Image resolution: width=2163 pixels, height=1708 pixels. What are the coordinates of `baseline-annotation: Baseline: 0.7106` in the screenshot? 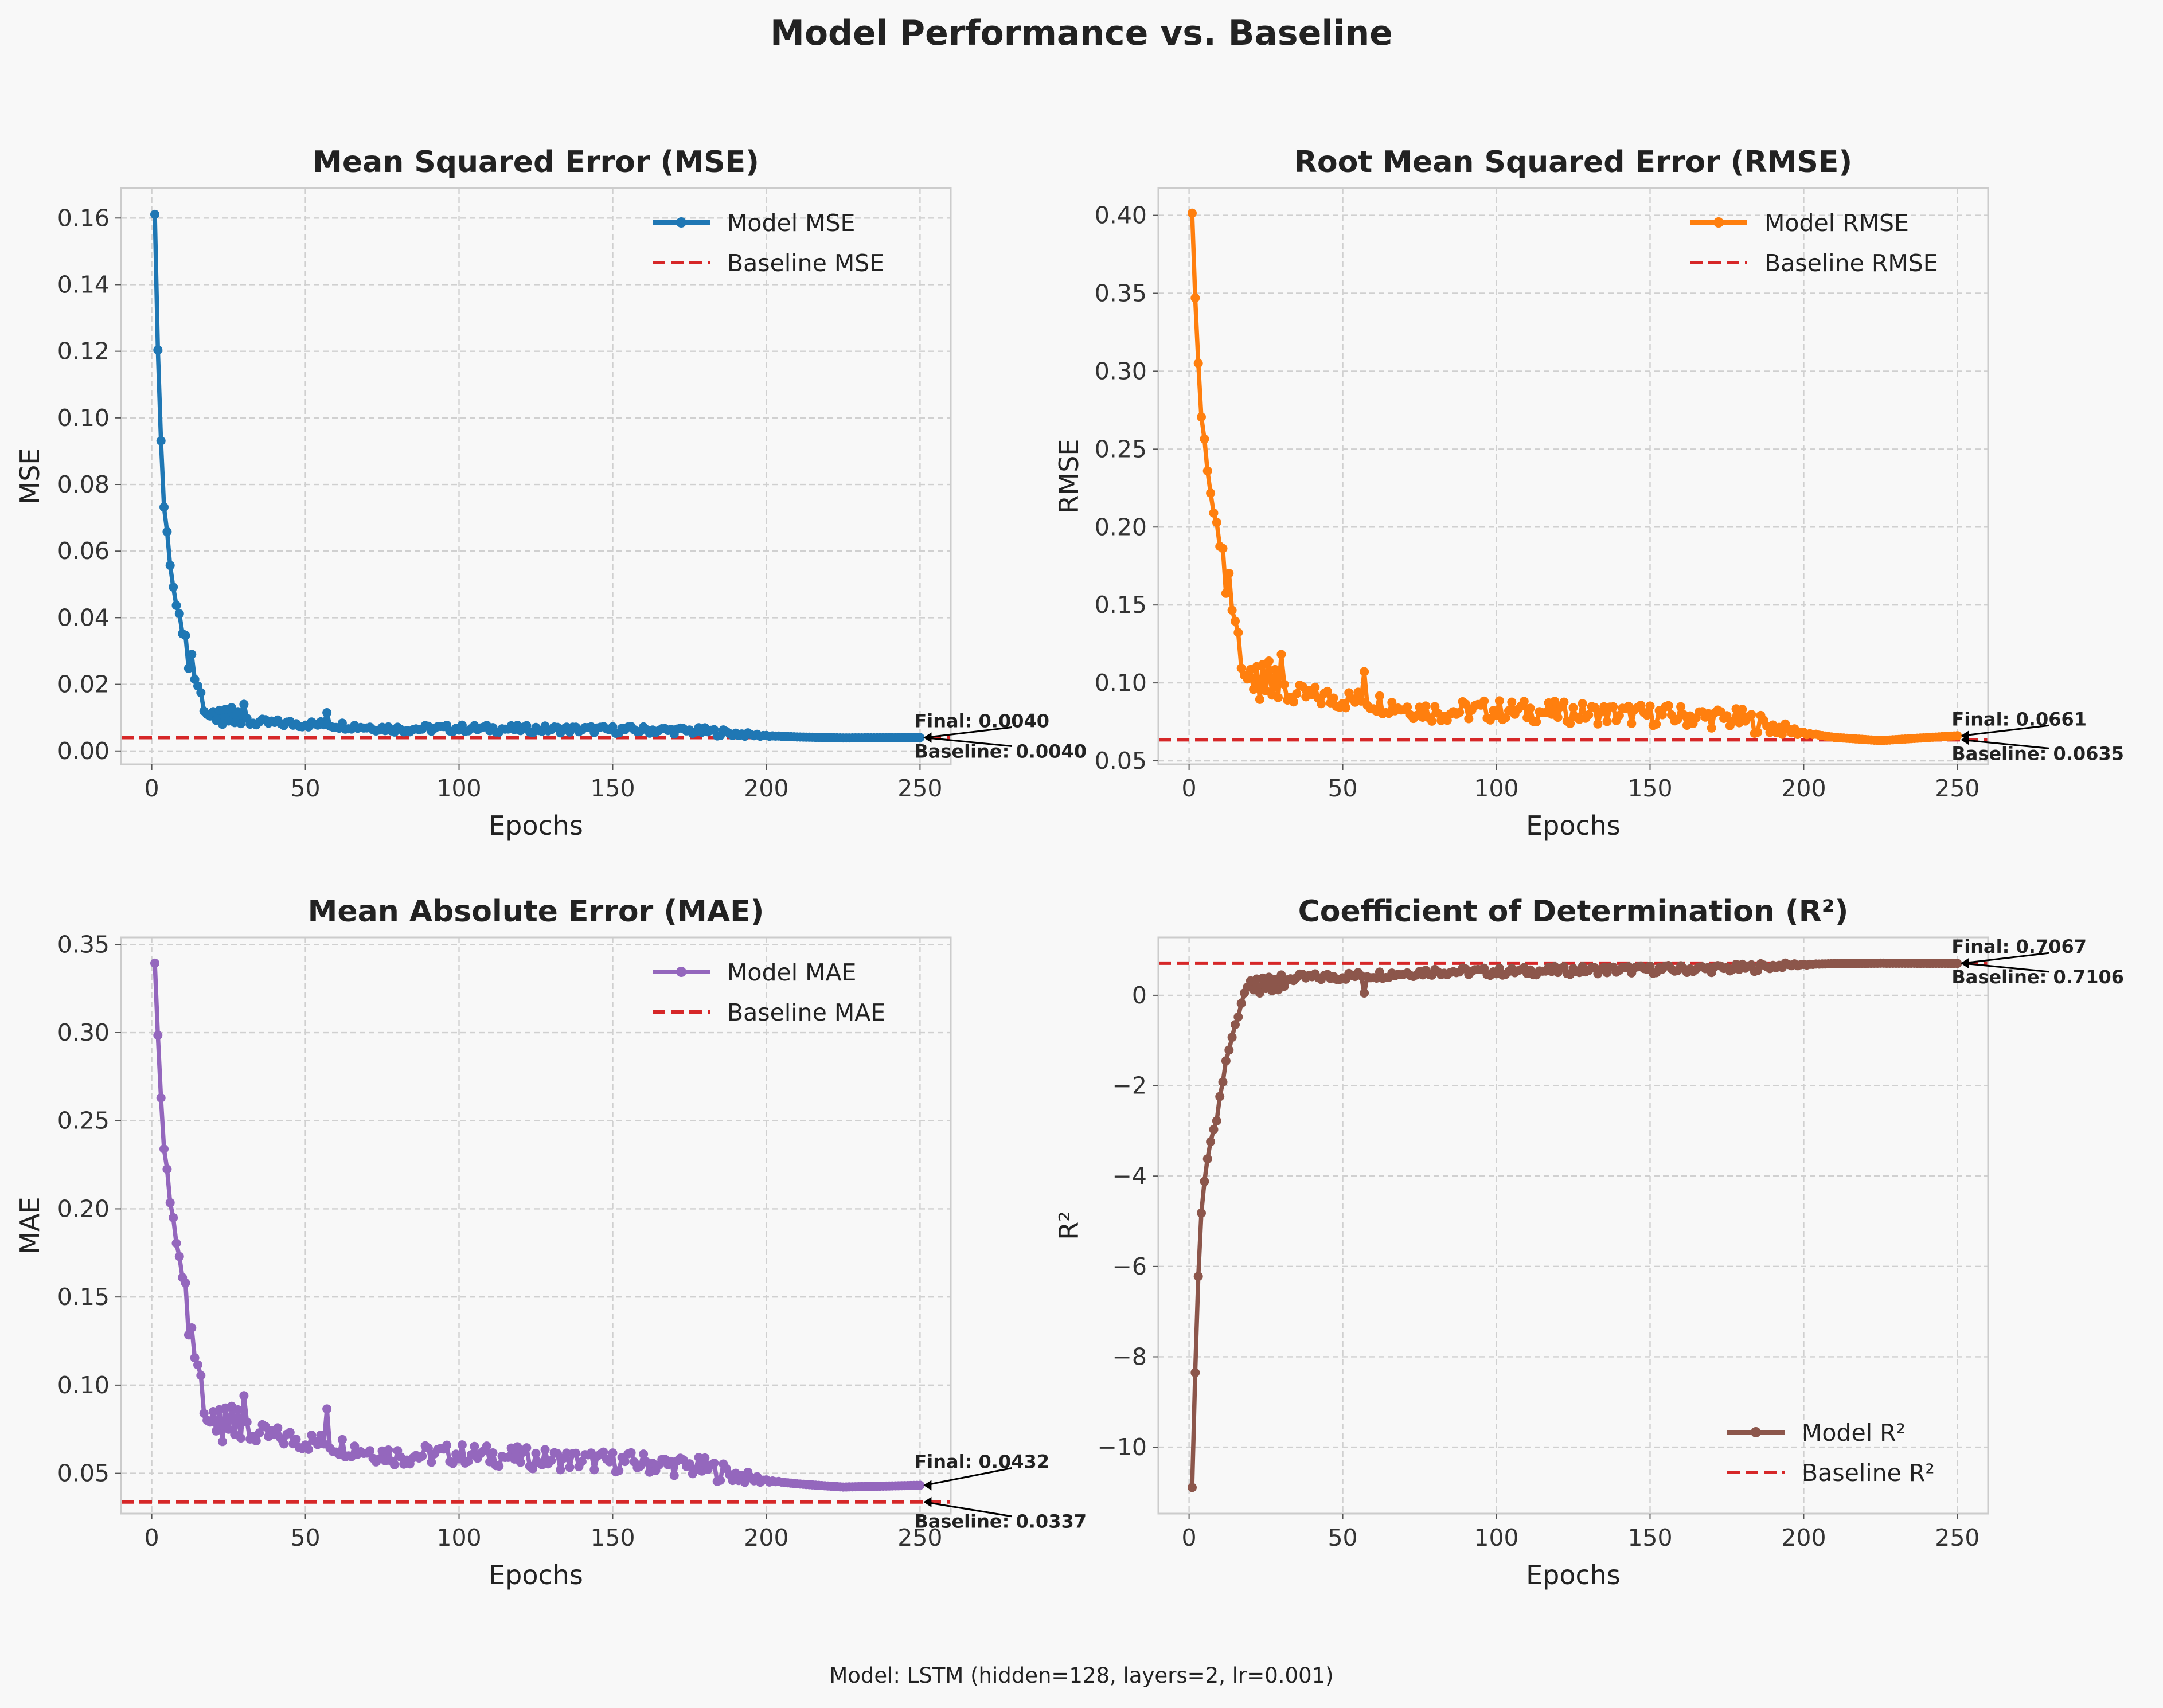 It's located at (2037, 977).